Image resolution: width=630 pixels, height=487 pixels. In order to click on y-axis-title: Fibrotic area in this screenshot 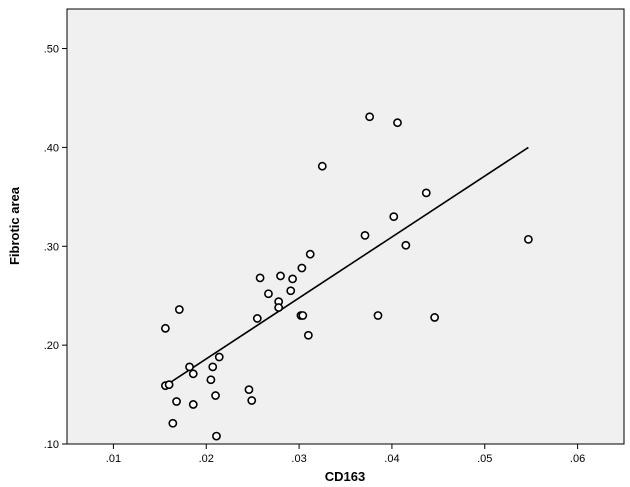, I will do `click(14, 225)`.